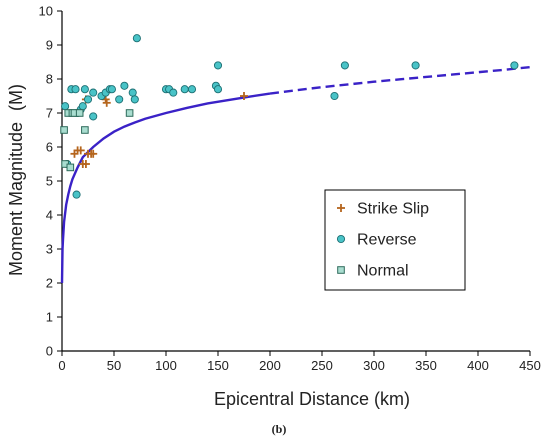  I want to click on y-axis-title: Moment Magnitude (M), so click(16, 180).